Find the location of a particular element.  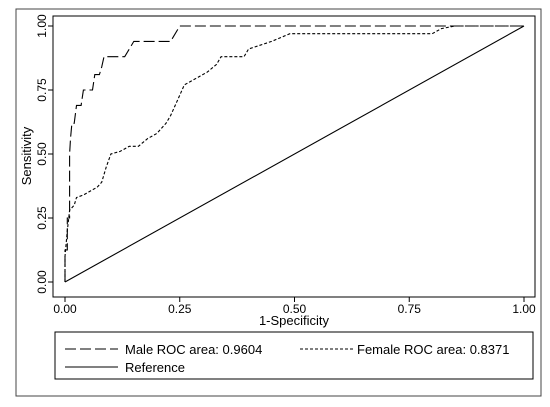

legend-box is located at coordinates (294, 355).